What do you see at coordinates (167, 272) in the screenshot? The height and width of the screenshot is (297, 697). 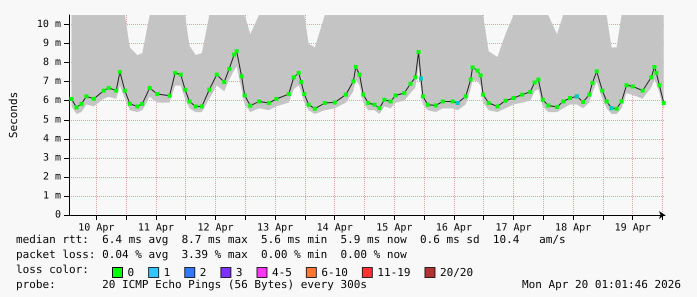 I see `legend-label: 1` at bounding box center [167, 272].